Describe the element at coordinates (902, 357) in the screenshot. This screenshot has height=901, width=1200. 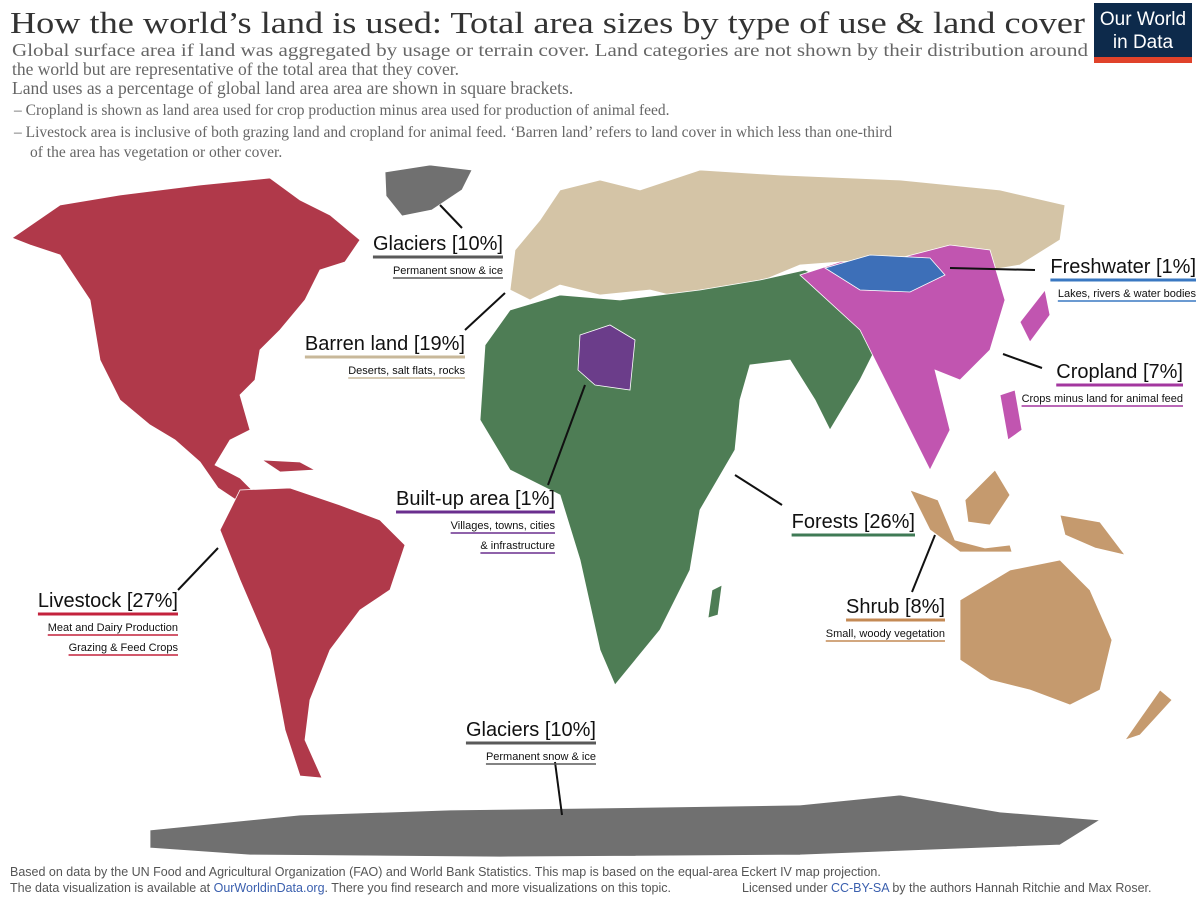
I see `china-southeast-asia` at that location.